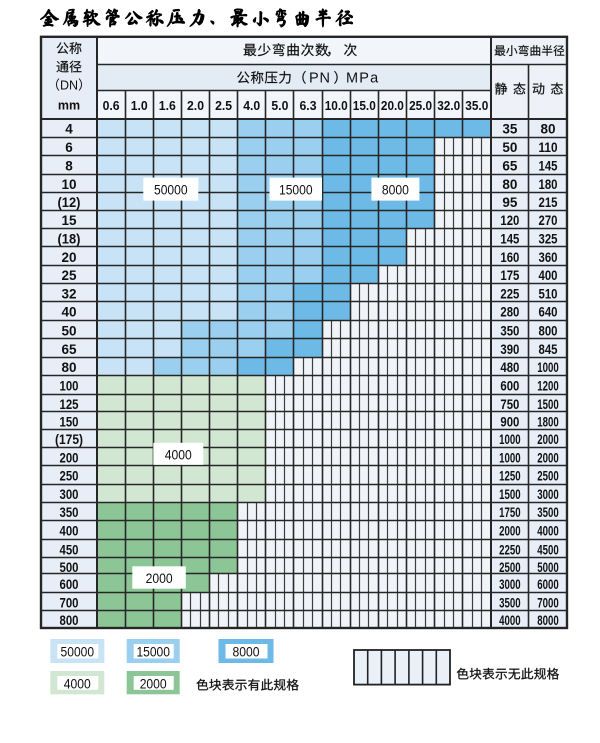 The width and height of the screenshot is (600, 743). Describe the element at coordinates (69, 275) in the screenshot. I see `svg-text: 25` at that location.